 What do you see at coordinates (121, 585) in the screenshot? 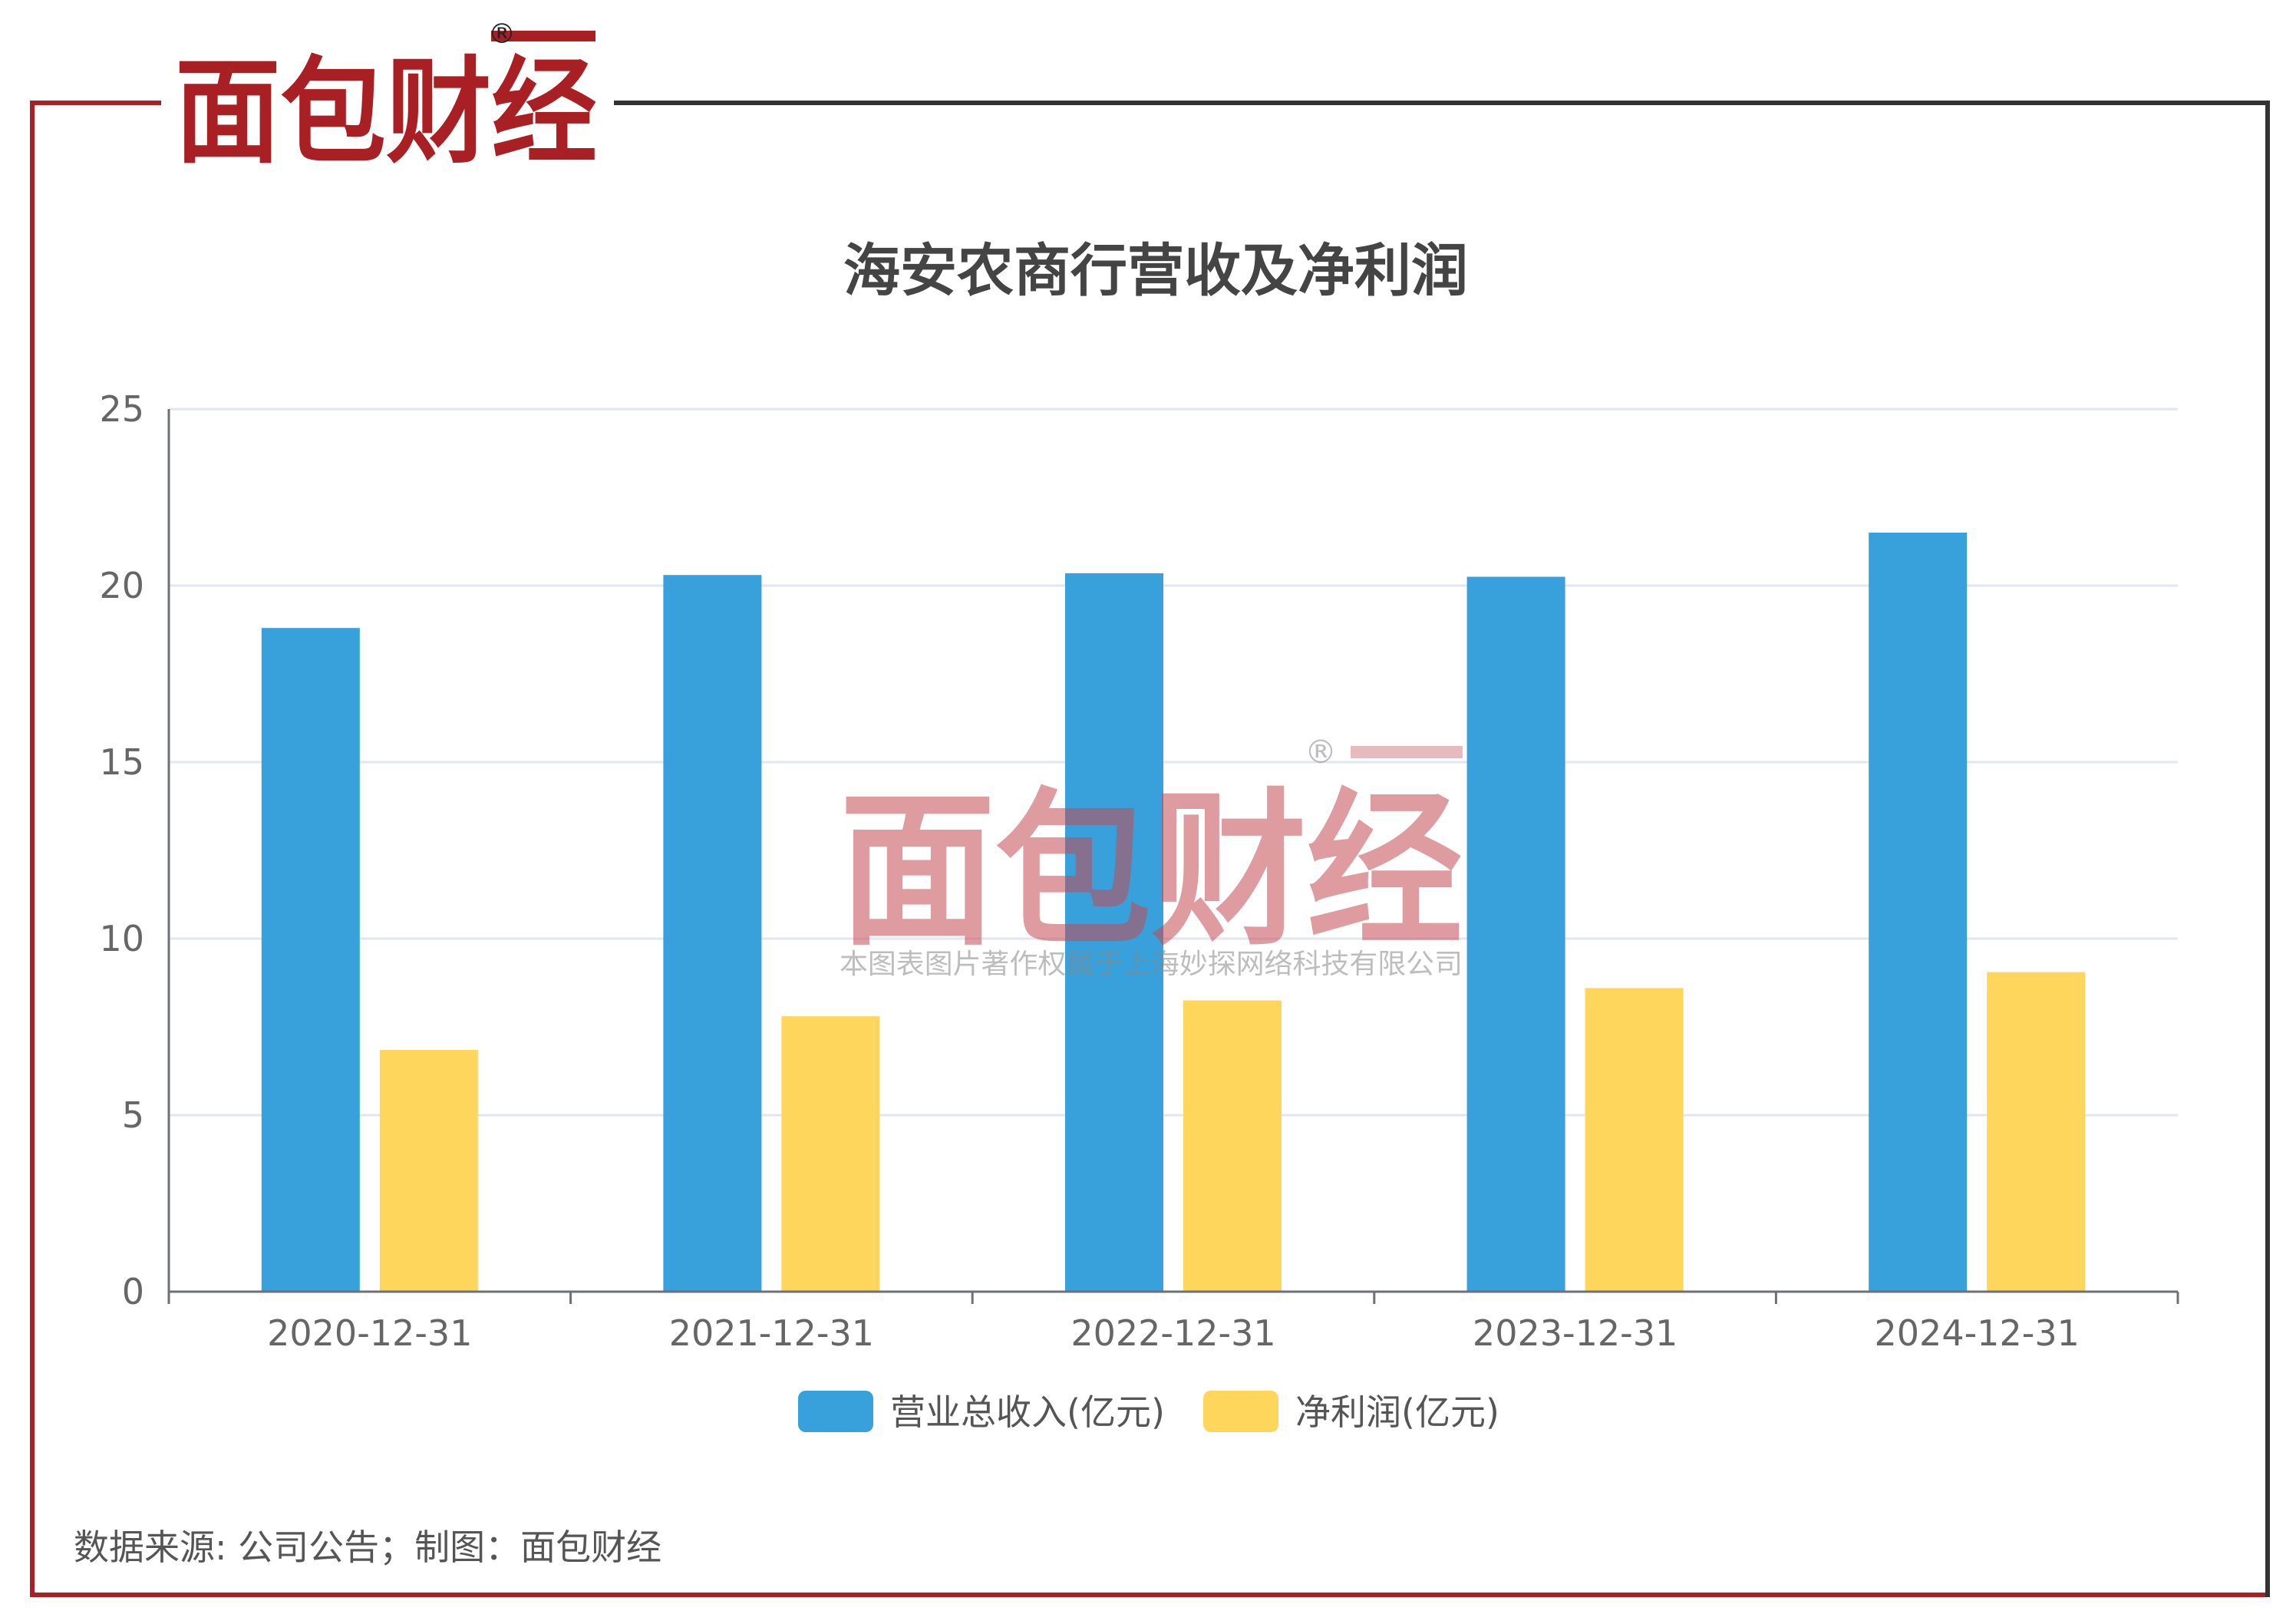
I see `y-tick-label: 20` at bounding box center [121, 585].